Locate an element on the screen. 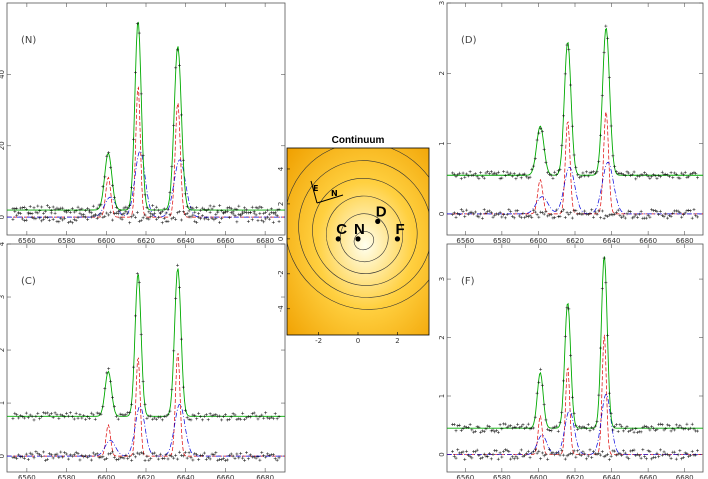 The image size is (708, 479). panel-label: (D) is located at coordinates (469, 40).